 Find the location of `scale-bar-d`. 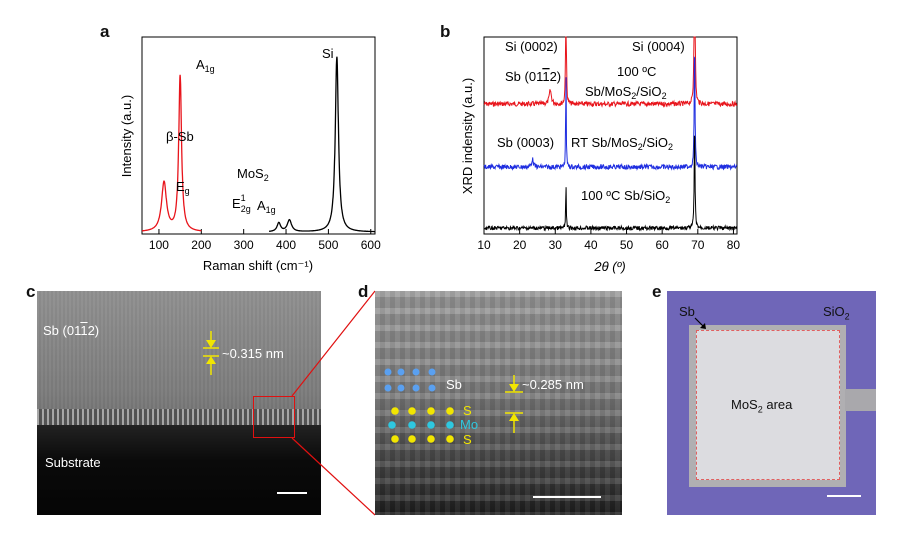

scale-bar-d is located at coordinates (567, 497).